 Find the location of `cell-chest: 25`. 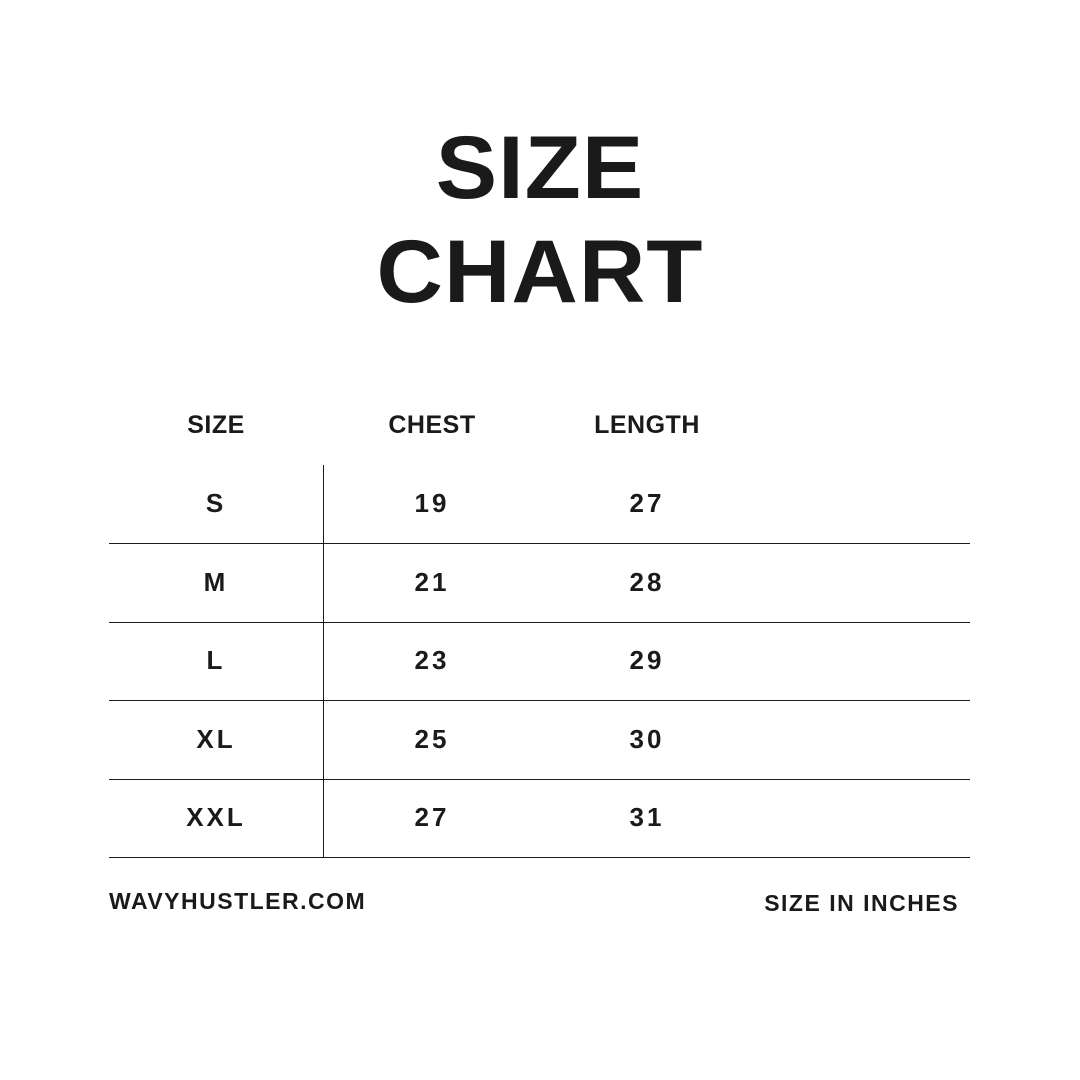

cell-chest: 25 is located at coordinates (432, 738).